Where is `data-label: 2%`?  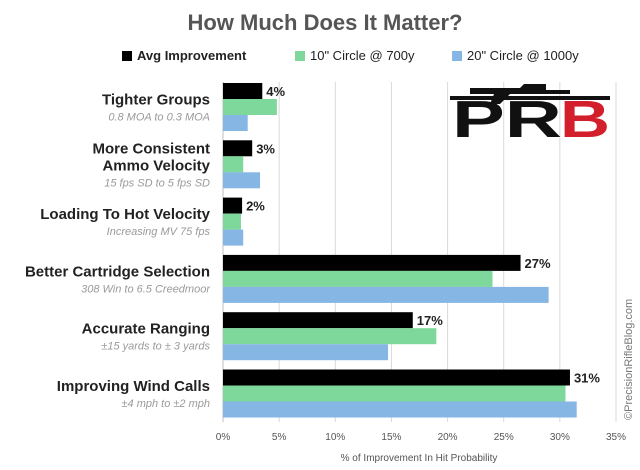
data-label: 2% is located at coordinates (255, 206).